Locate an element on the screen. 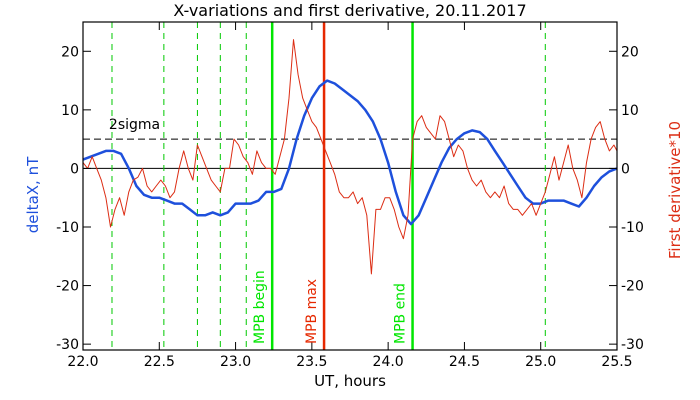 The image size is (700, 400). left-y-axis: 20 10 0 -10 -20 -30 is located at coordinates (73, 198).